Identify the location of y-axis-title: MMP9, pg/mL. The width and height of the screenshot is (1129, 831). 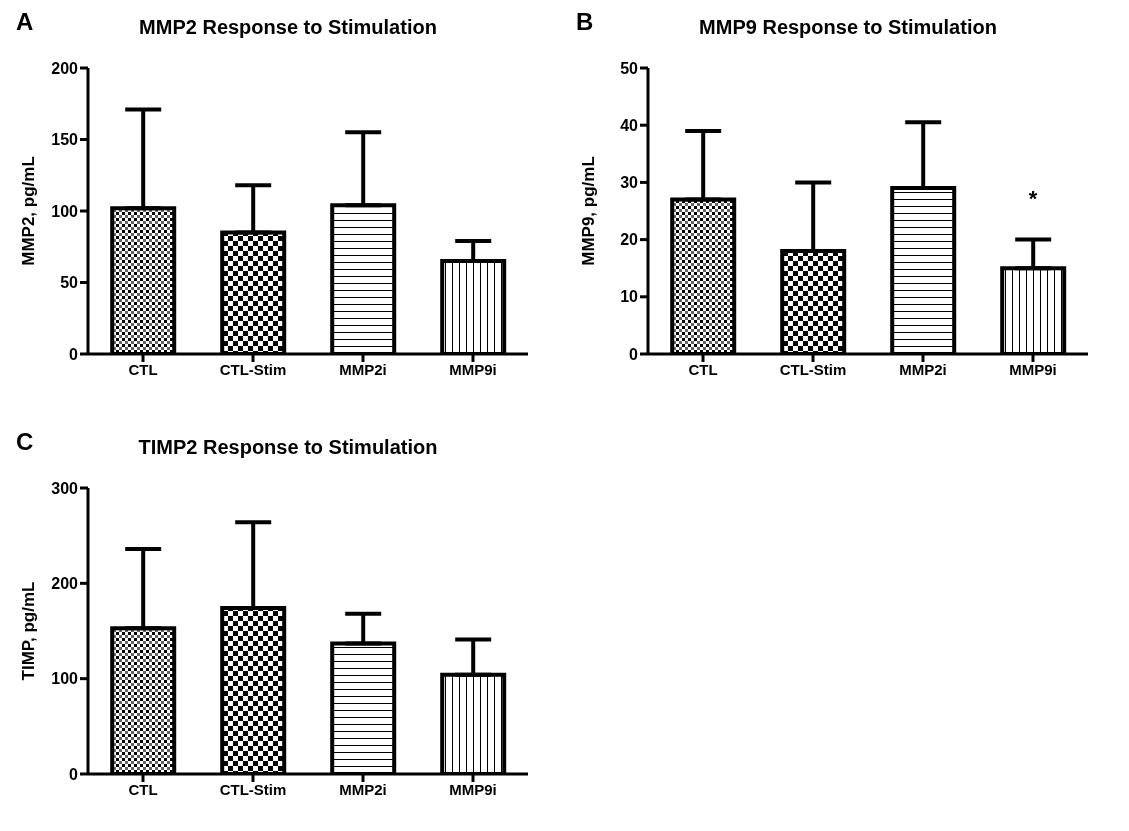
(589, 211).